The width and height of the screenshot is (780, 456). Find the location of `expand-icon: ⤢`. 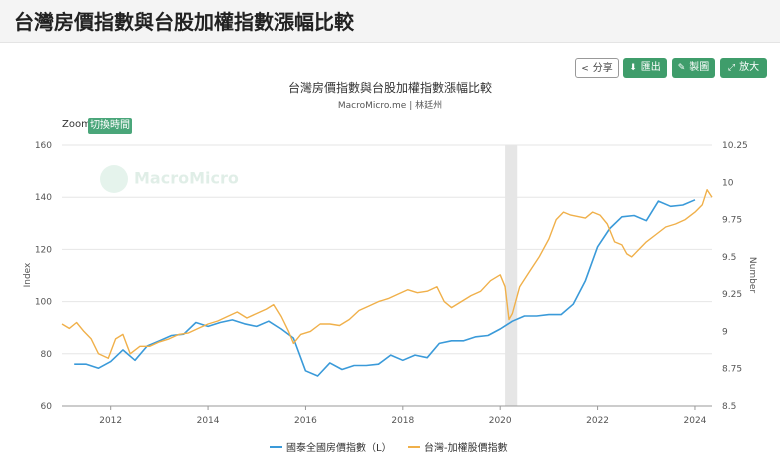

expand-icon: ⤢ is located at coordinates (731, 68).